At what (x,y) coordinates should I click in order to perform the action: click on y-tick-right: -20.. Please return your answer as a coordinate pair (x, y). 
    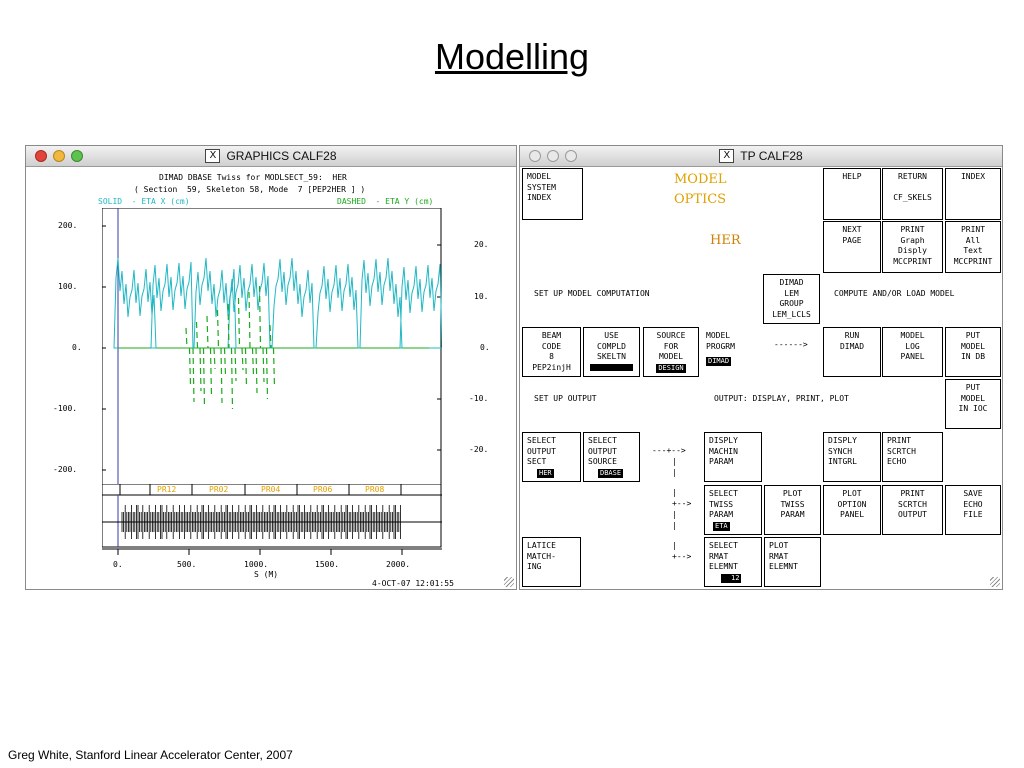
    Looking at the image, I should click on (479, 449).